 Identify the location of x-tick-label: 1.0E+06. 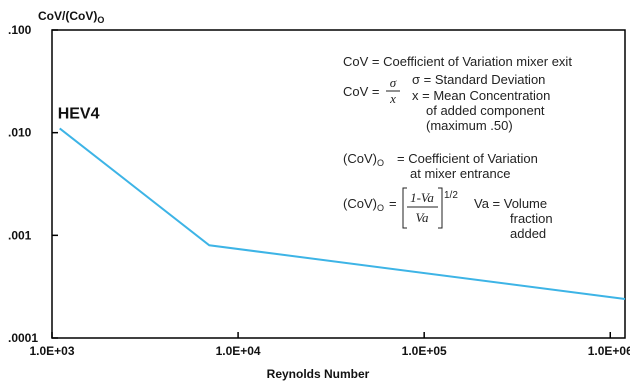
(609, 351).